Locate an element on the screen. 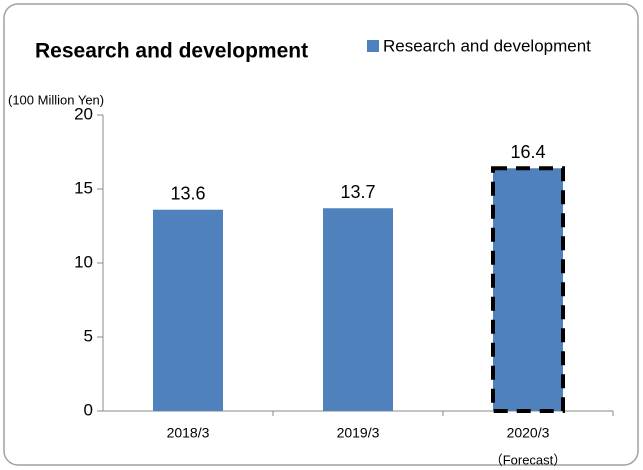 This screenshot has width=643, height=470. y-tick-label: 20 is located at coordinates (83, 113).